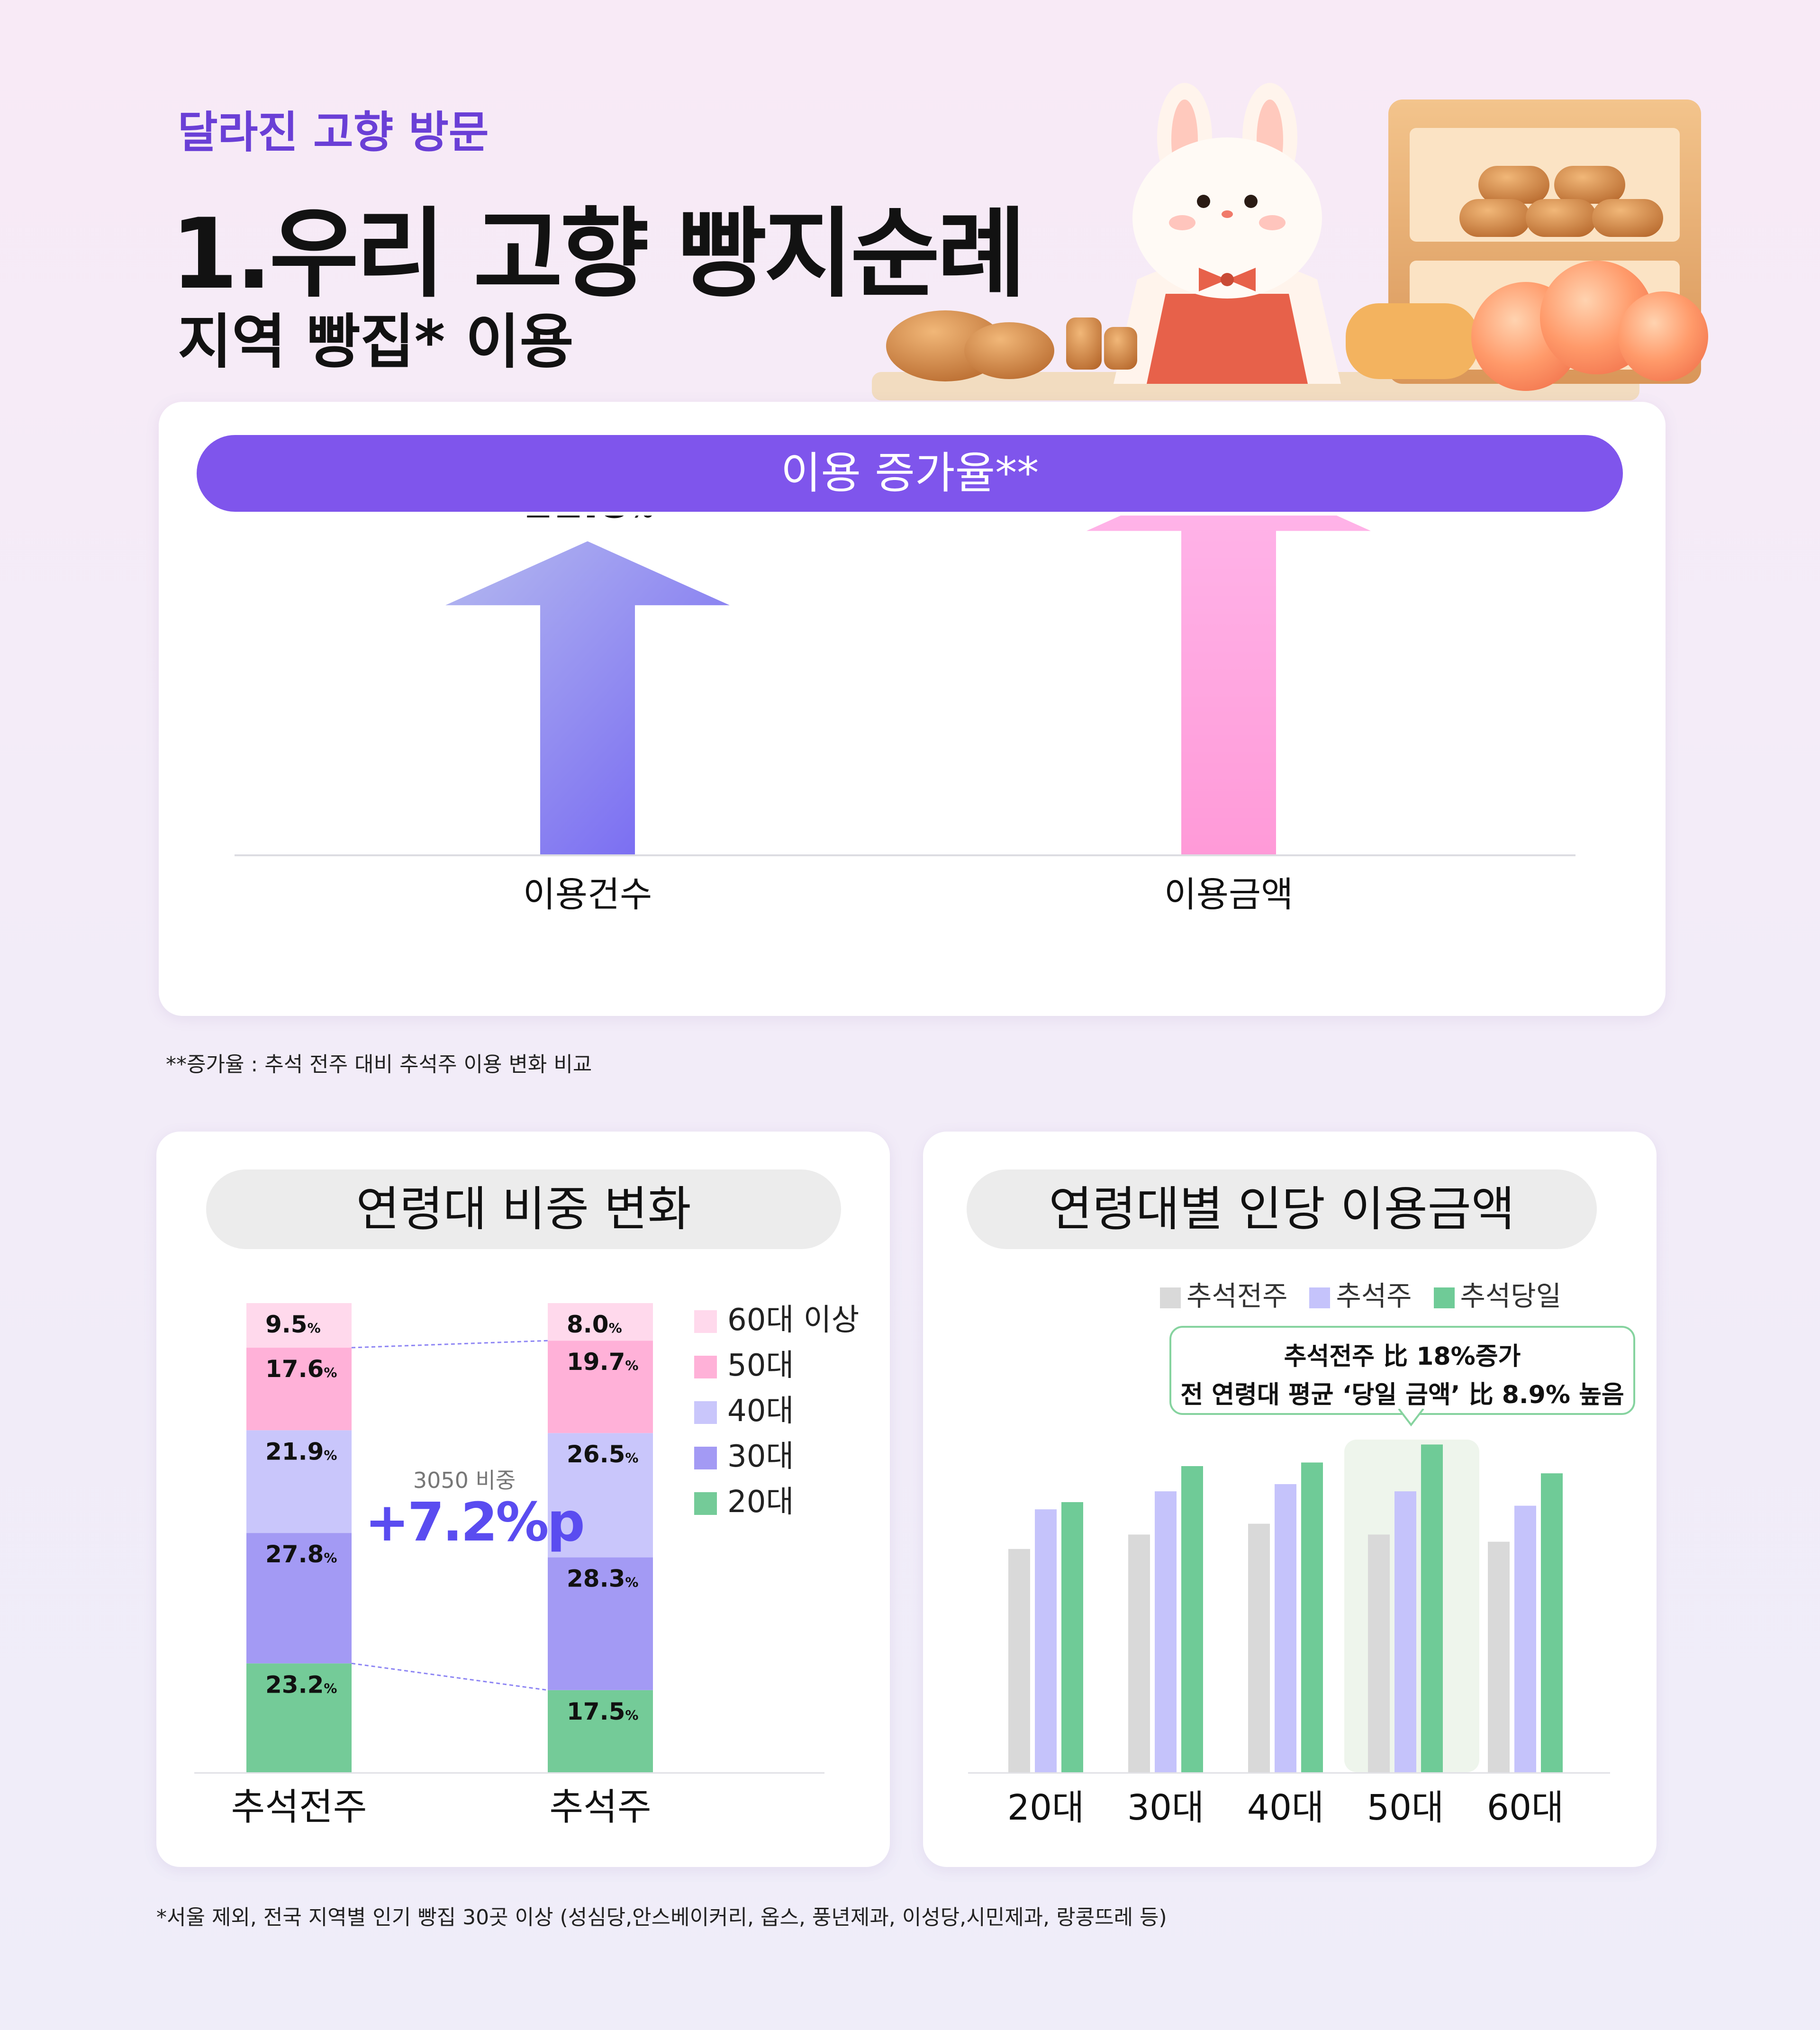 The width and height of the screenshot is (1820, 2030). I want to click on age-legend: 60대 이상 50대 40대 30대 20대, so click(777, 1411).